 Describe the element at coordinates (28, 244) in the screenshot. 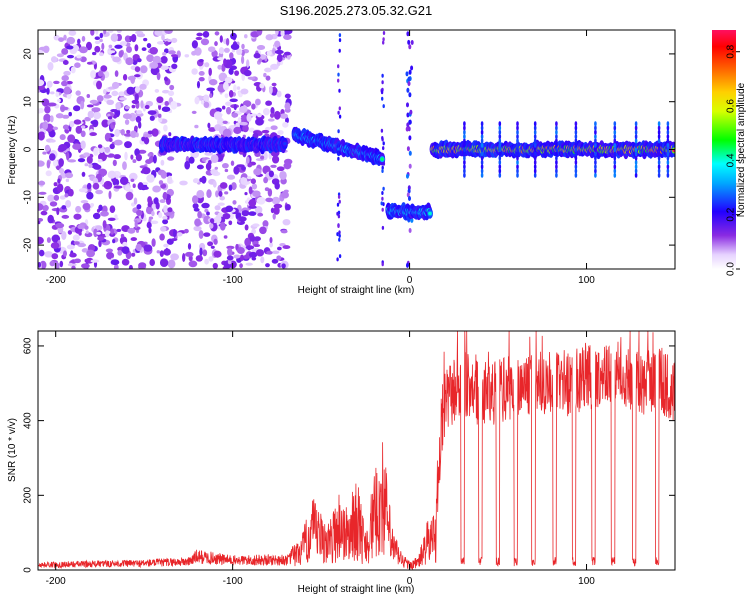

I see `spectrogram-ytick-label: -20` at that location.